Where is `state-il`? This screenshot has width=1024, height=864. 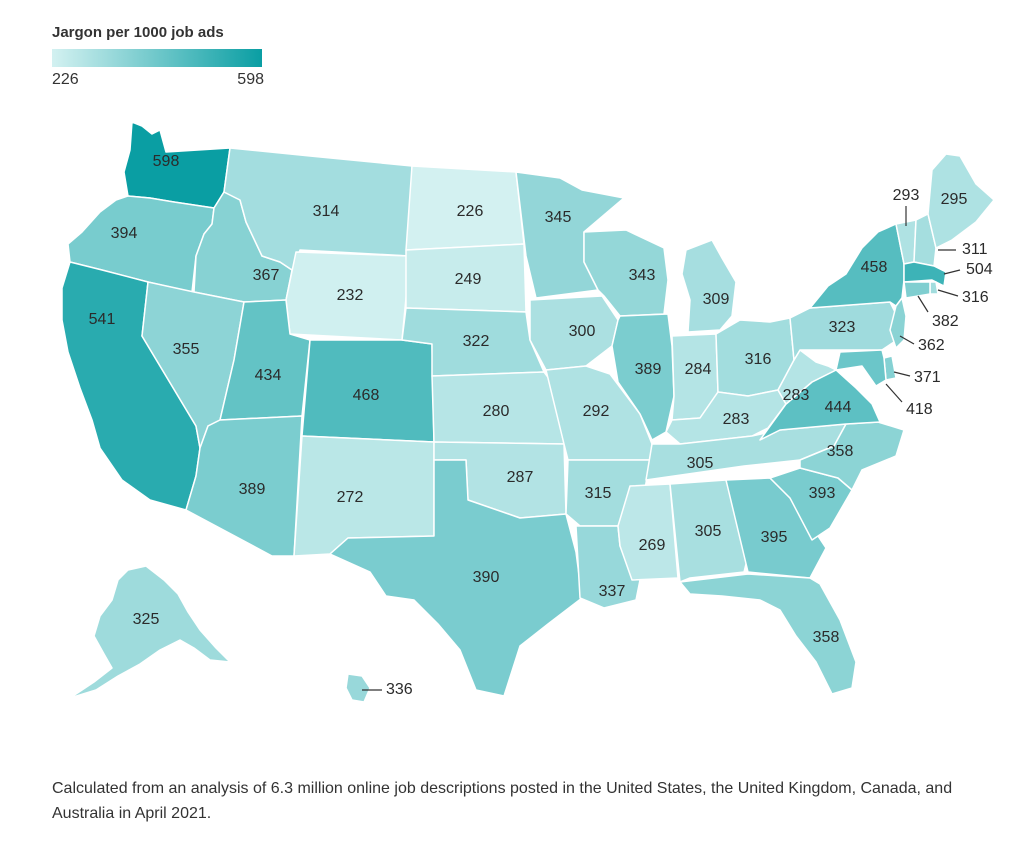 state-il is located at coordinates (643, 377).